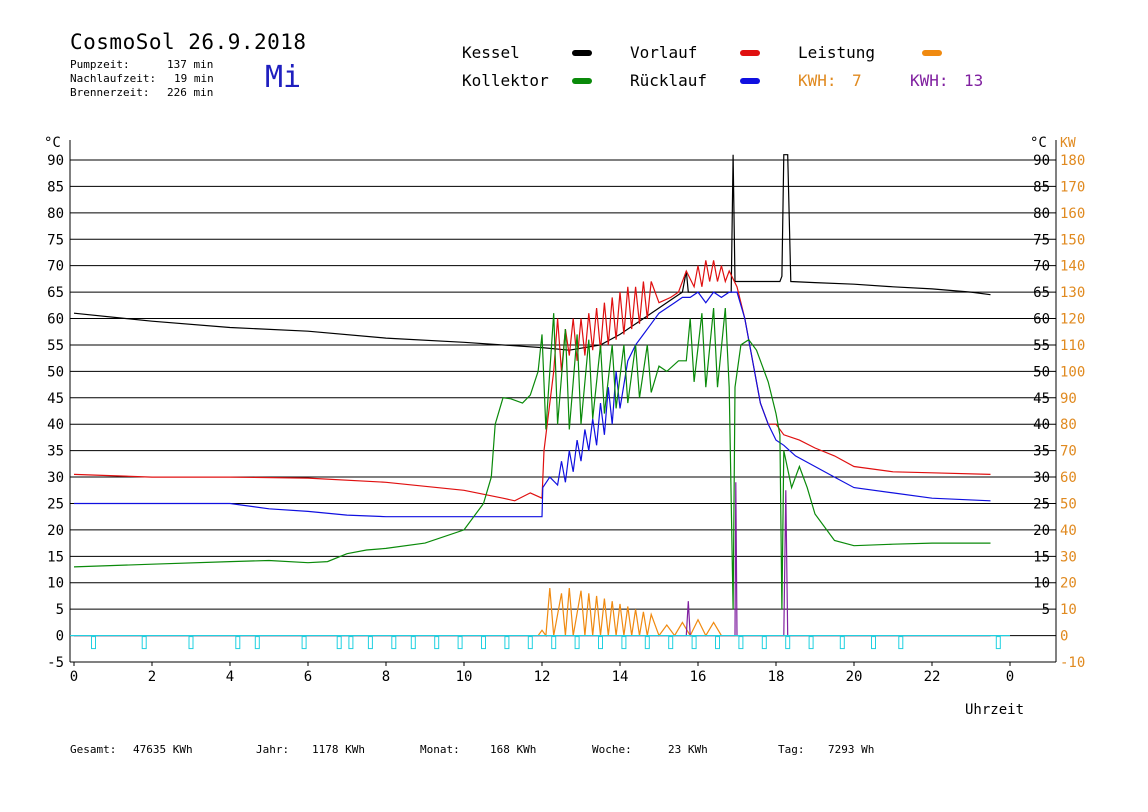  What do you see at coordinates (386, 677) in the screenshot?
I see `x-tick-label: 8` at bounding box center [386, 677].